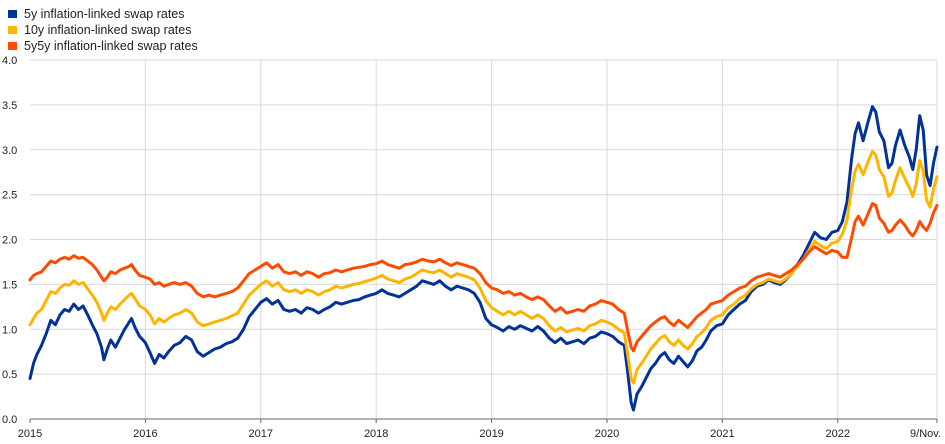 The width and height of the screenshot is (945, 444). What do you see at coordinates (838, 434) in the screenshot?
I see `x-tick-label: 2022` at bounding box center [838, 434].